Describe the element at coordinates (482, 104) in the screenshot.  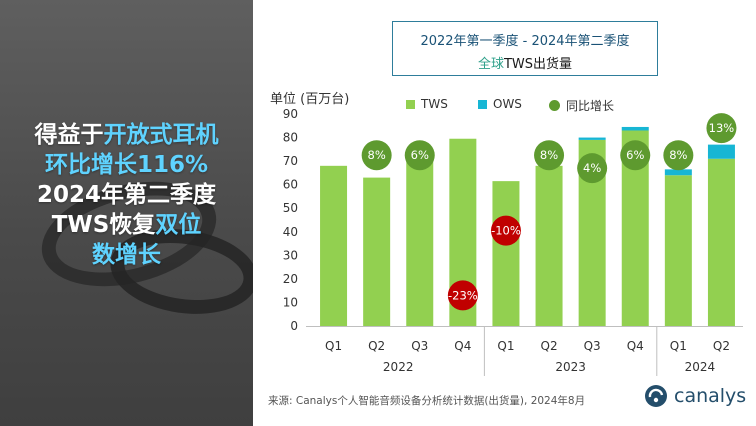
I see `legend-swatch-ows` at that location.